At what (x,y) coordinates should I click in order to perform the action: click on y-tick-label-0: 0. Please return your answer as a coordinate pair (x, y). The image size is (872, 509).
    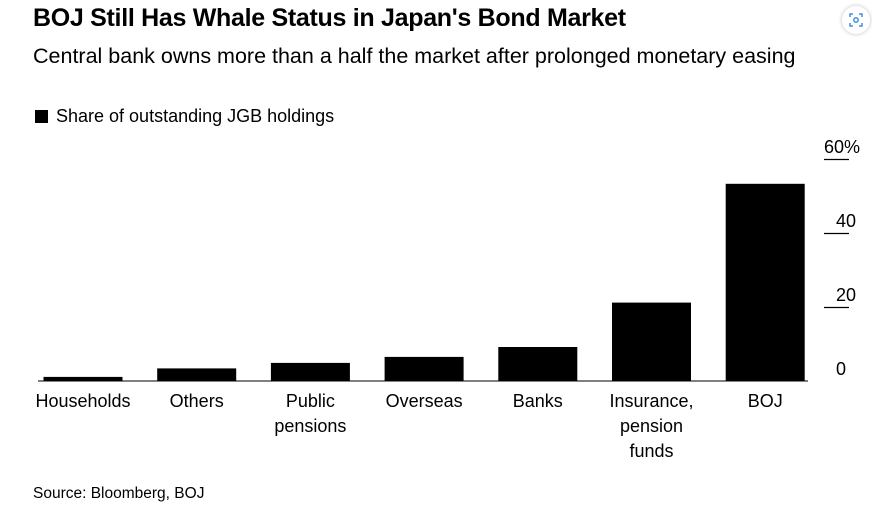
    Looking at the image, I should click on (841, 369).